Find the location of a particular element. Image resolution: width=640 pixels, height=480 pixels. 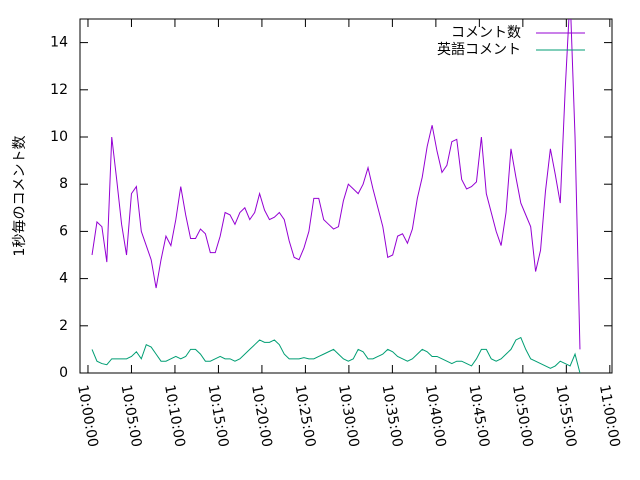

x-tick-label: 10:45:00 is located at coordinates (478, 416).